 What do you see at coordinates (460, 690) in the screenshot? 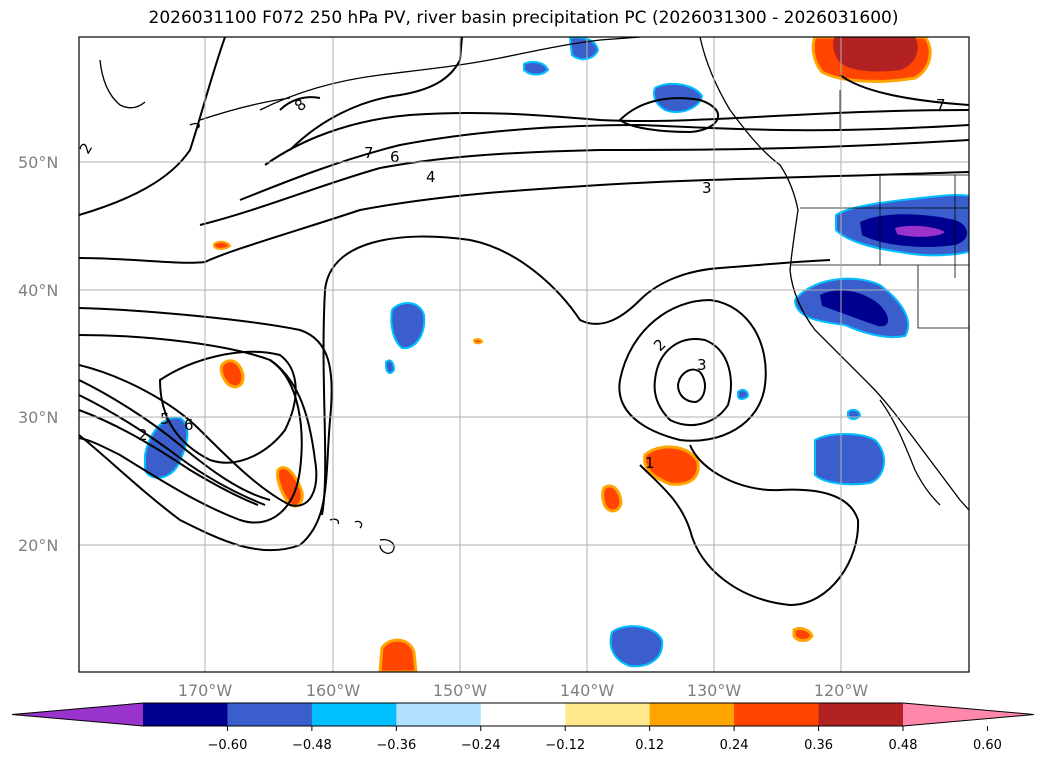
I see `lon-label: 150°W` at bounding box center [460, 690].